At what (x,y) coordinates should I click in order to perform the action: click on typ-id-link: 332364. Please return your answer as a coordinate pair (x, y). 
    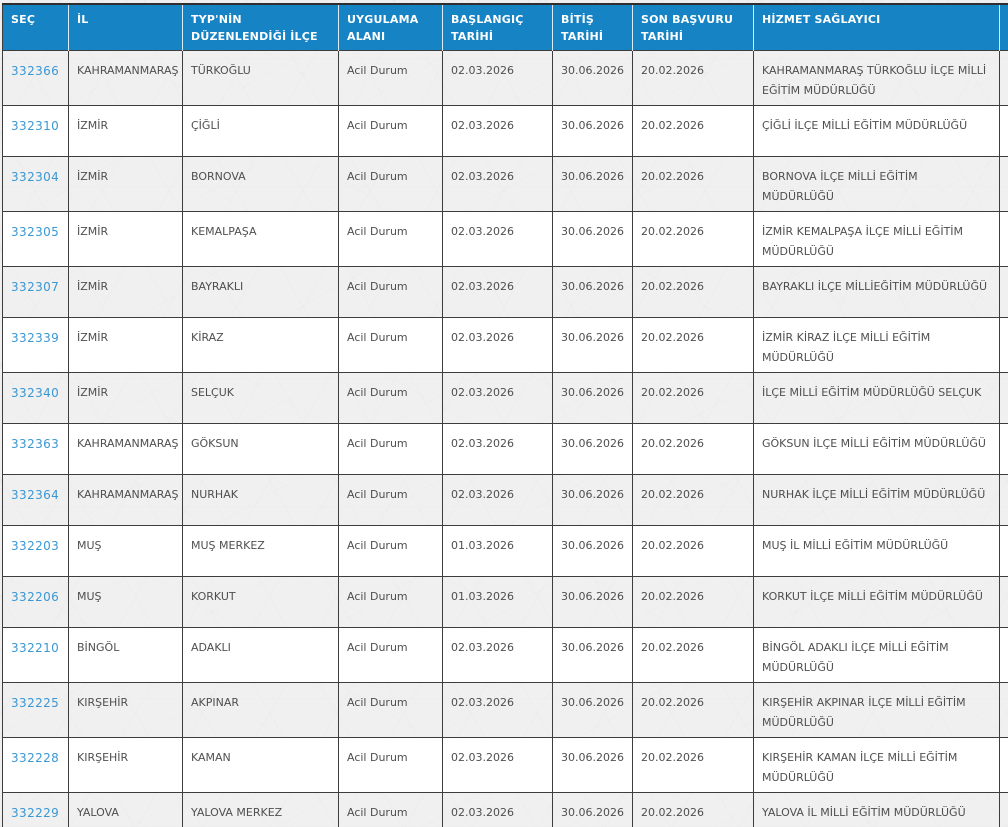
    Looking at the image, I should click on (35, 495).